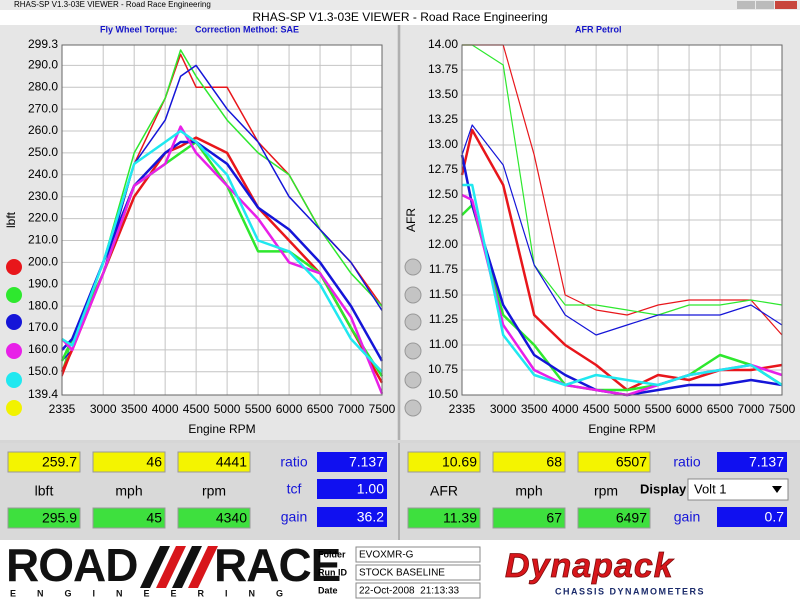 This screenshot has height=600, width=800. Describe the element at coordinates (720, 409) in the screenshot. I see `x-tick-label: 6500` at that location.